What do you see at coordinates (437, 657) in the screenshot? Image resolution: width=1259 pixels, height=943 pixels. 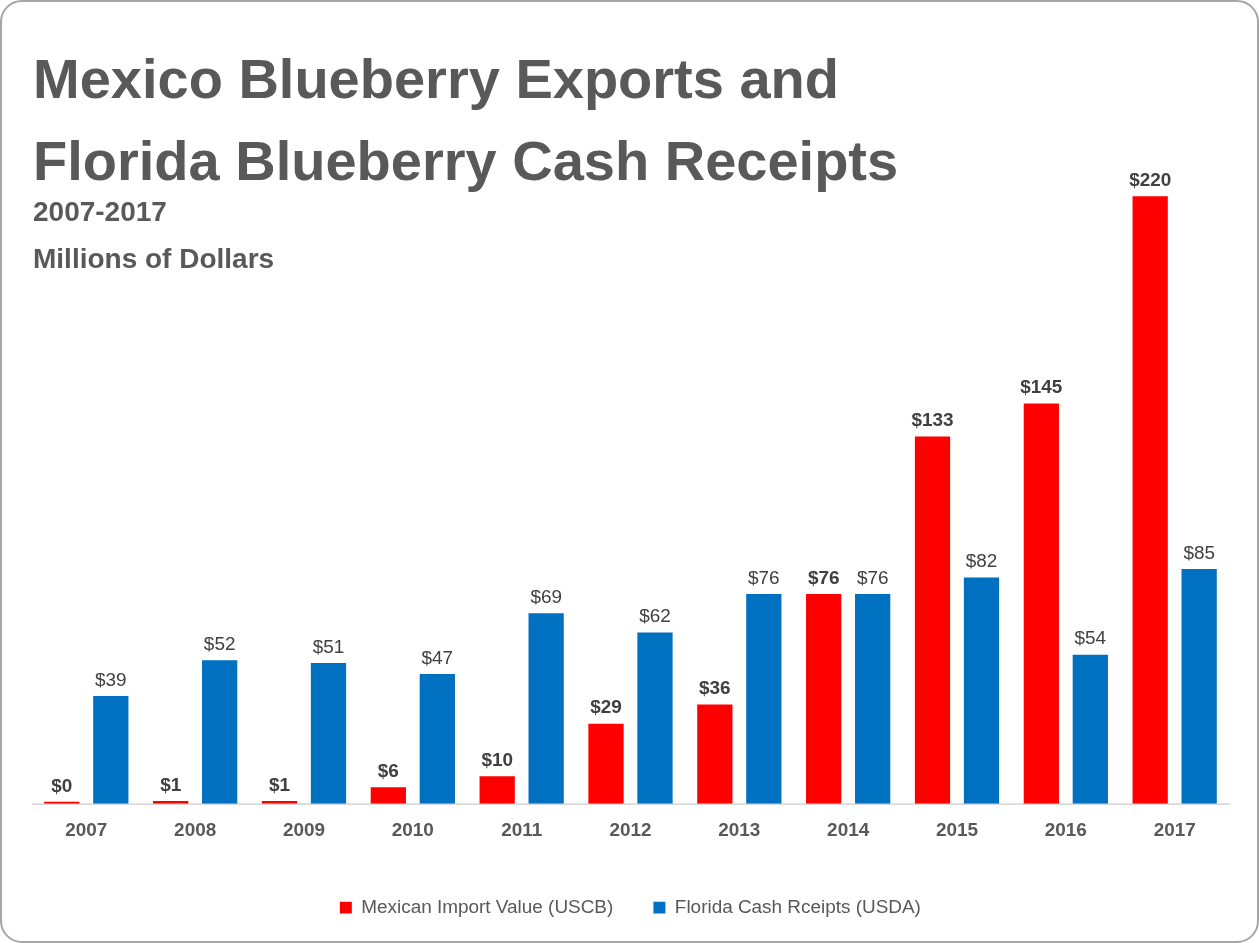 I see `data-label: $47` at bounding box center [437, 657].